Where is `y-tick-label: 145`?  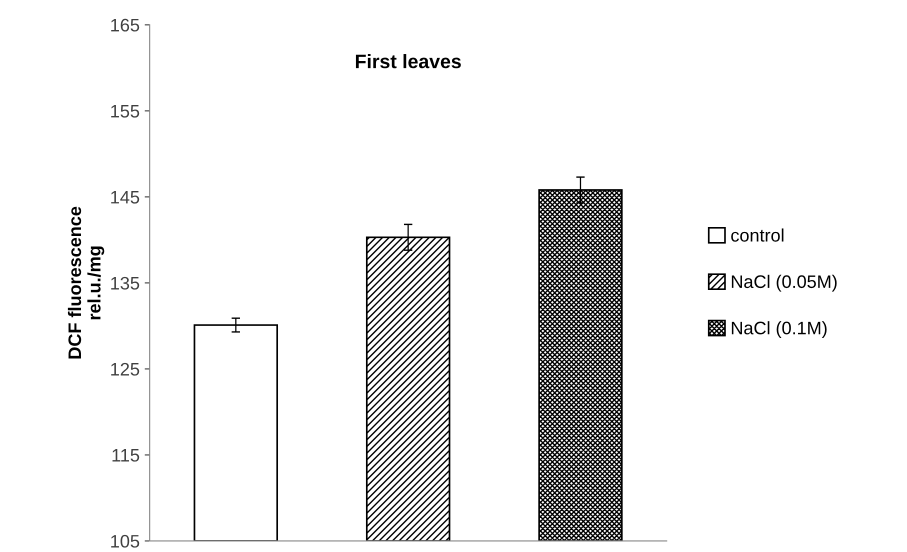
y-tick-label: 145 is located at coordinates (125, 197).